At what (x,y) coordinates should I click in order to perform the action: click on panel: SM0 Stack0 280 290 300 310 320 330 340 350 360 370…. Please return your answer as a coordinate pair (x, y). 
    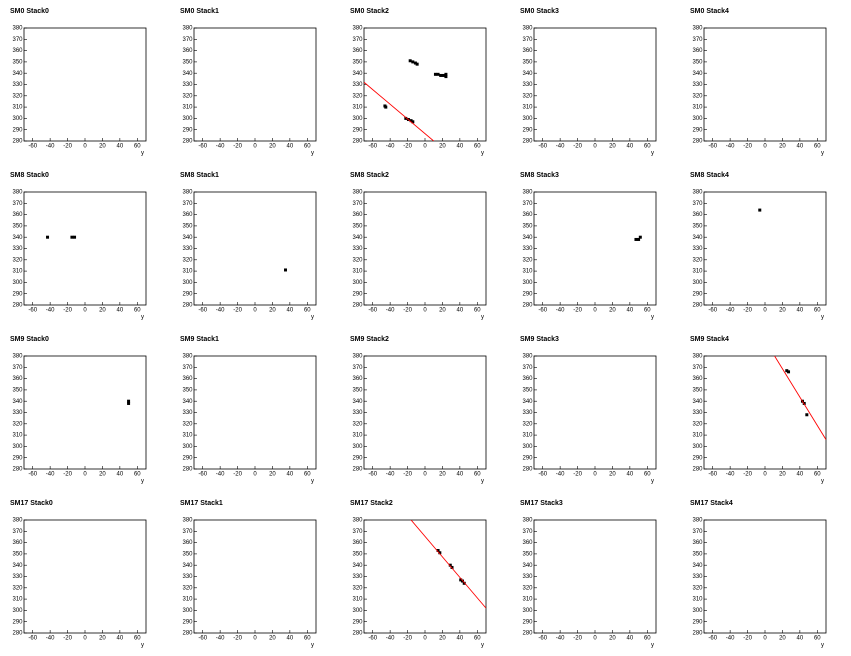
    Looking at the image, I should click on (78, 82).